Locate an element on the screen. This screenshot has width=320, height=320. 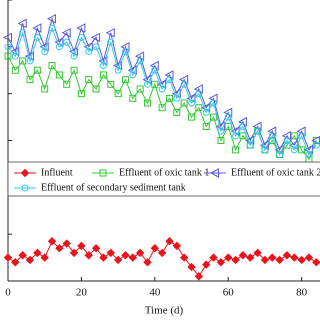
x-tick-label: 20 is located at coordinates (82, 293).